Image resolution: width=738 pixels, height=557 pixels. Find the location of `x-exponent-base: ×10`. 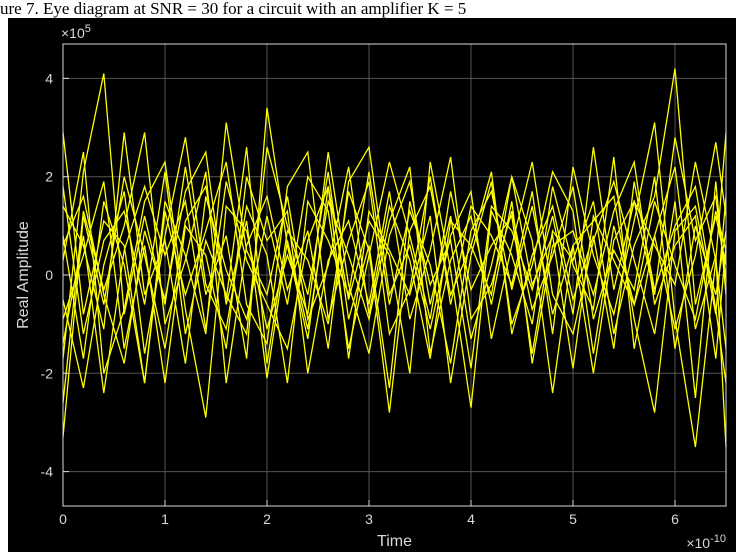

x-exponent-base: ×10 is located at coordinates (698, 543).